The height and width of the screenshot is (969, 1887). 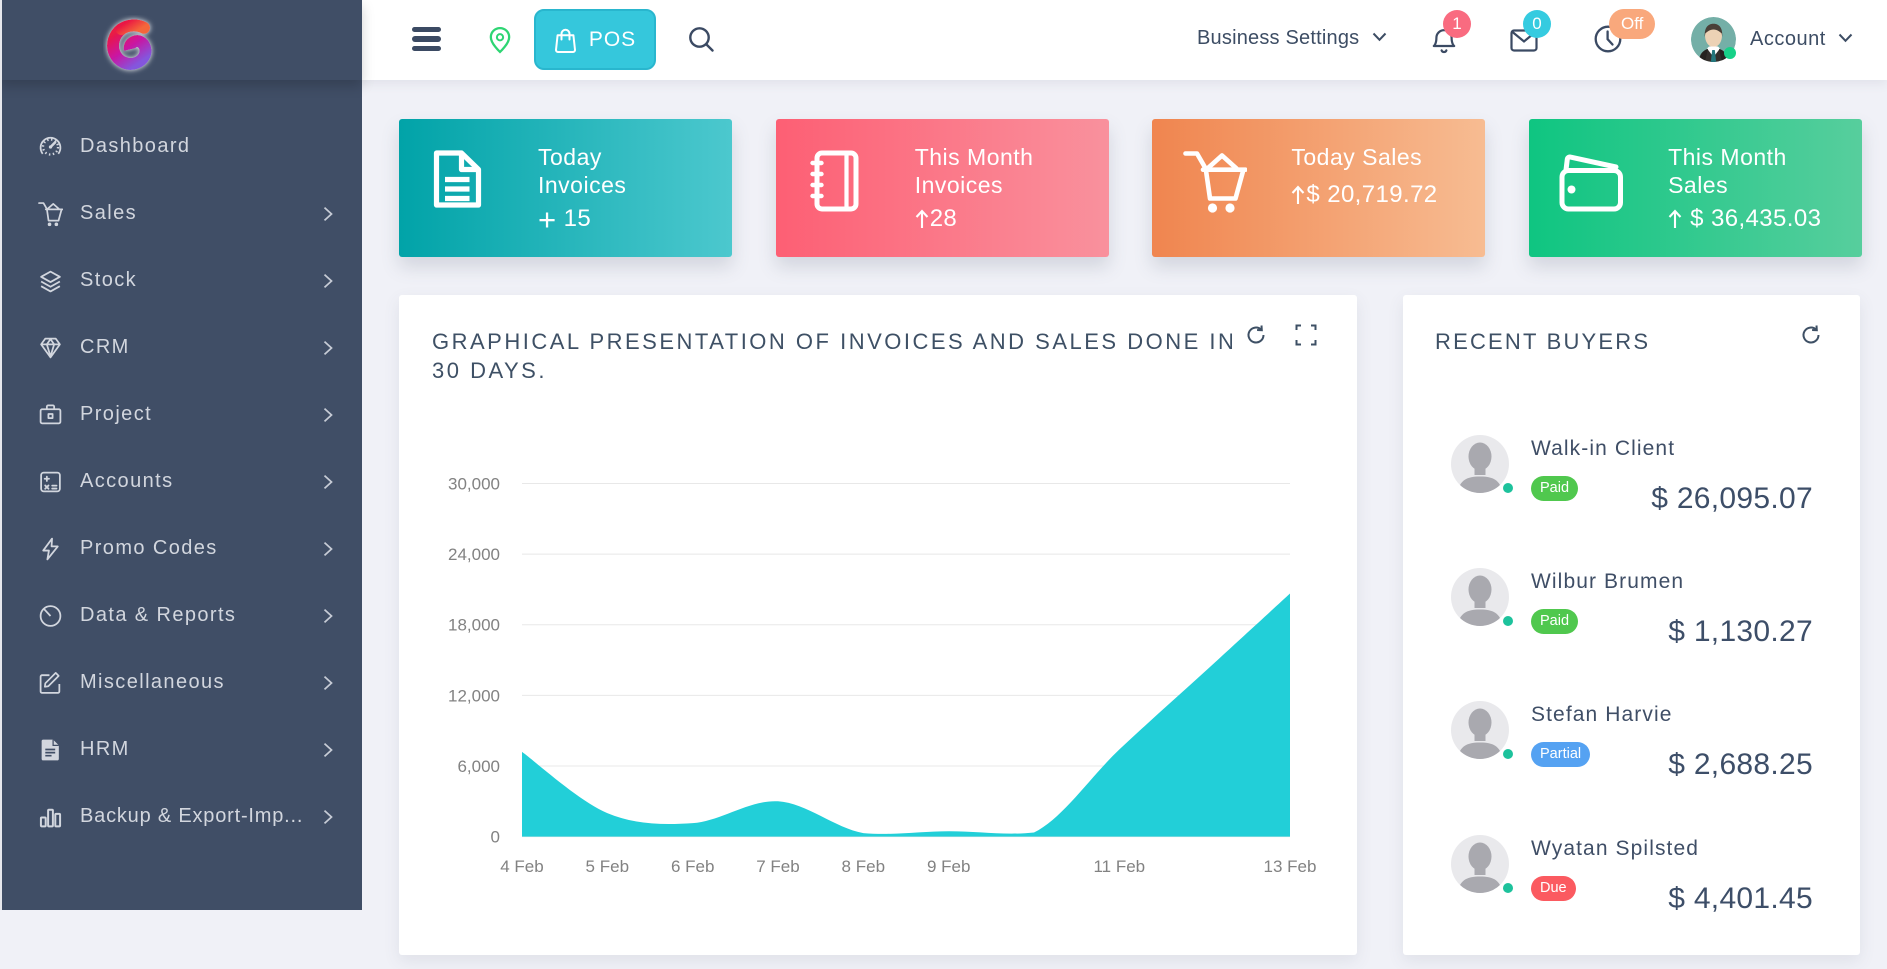 What do you see at coordinates (474, 695) in the screenshot?
I see `svg-text: 12,000` at bounding box center [474, 695].